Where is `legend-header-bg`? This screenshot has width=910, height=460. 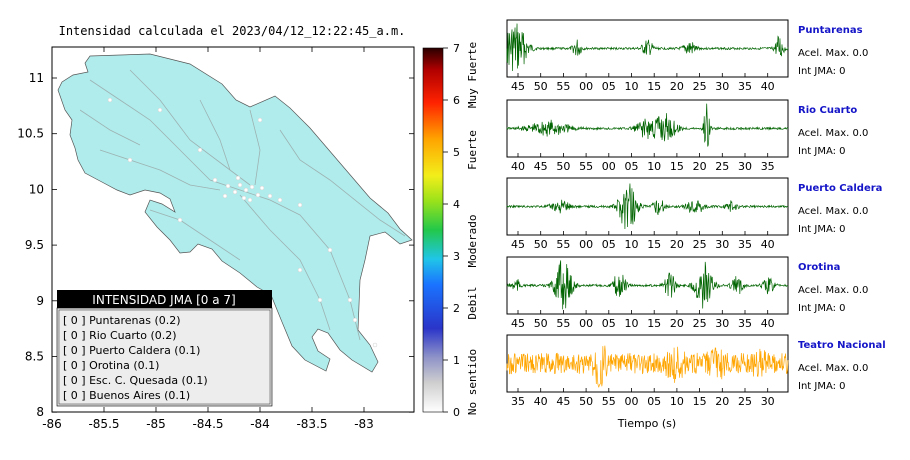 legend-header-bg is located at coordinates (164, 299).